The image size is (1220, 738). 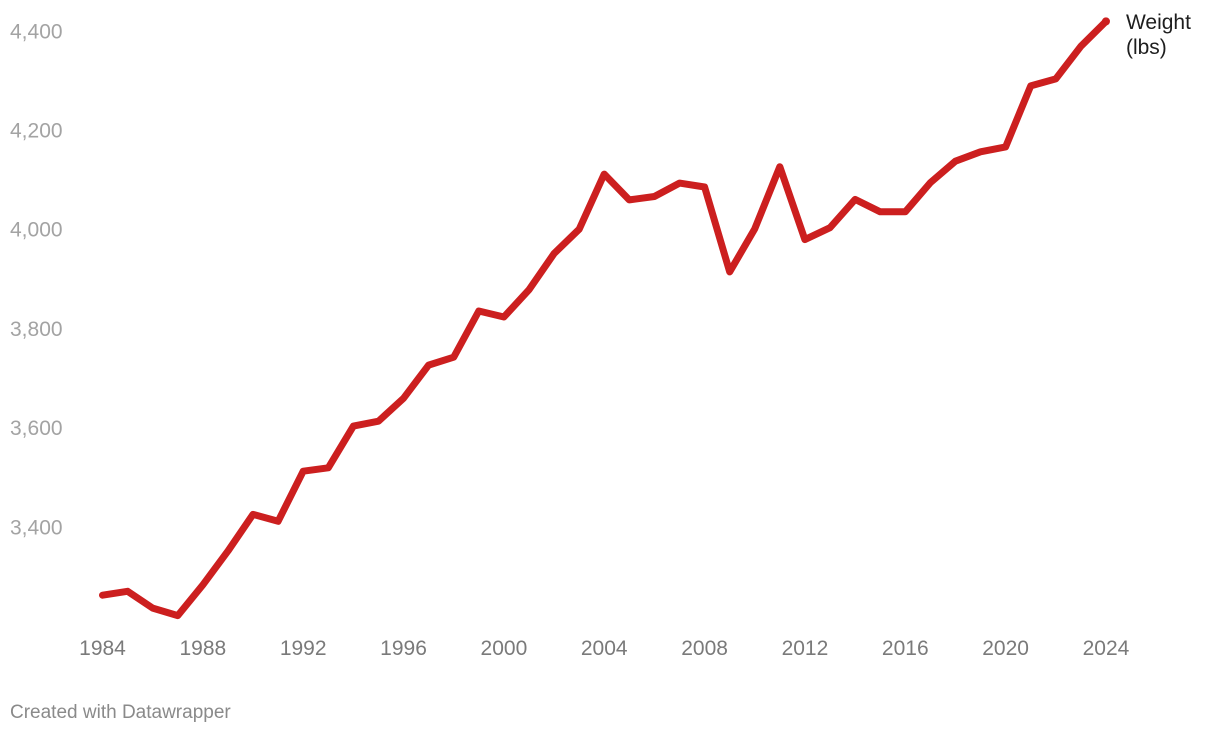 What do you see at coordinates (36, 131) in the screenshot?
I see `y-tick-label: 4,200` at bounding box center [36, 131].